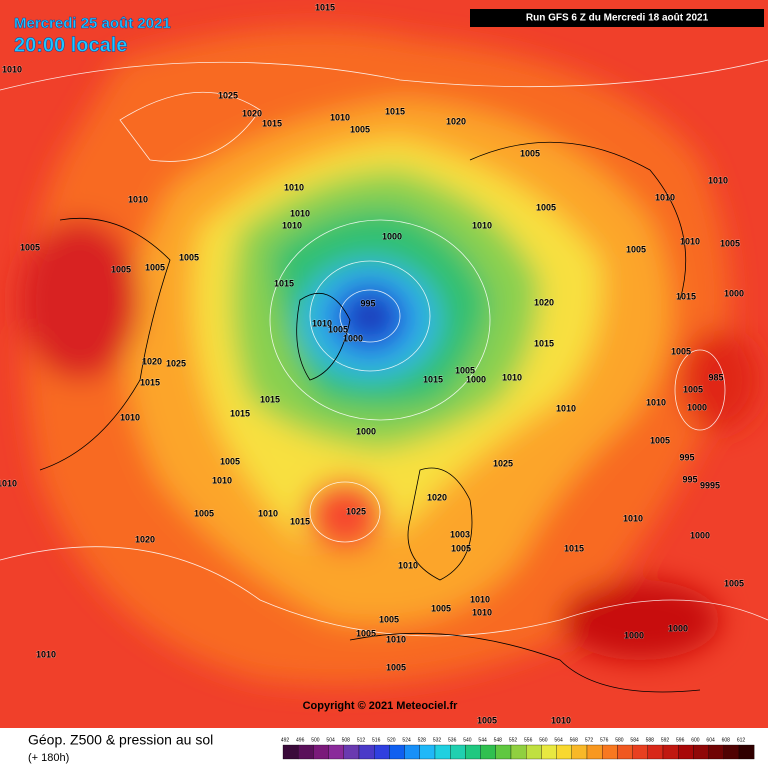 This screenshot has height=773, width=768. Describe the element at coordinates (285, 740) in the screenshot. I see `colorbar-label: 492` at that location.